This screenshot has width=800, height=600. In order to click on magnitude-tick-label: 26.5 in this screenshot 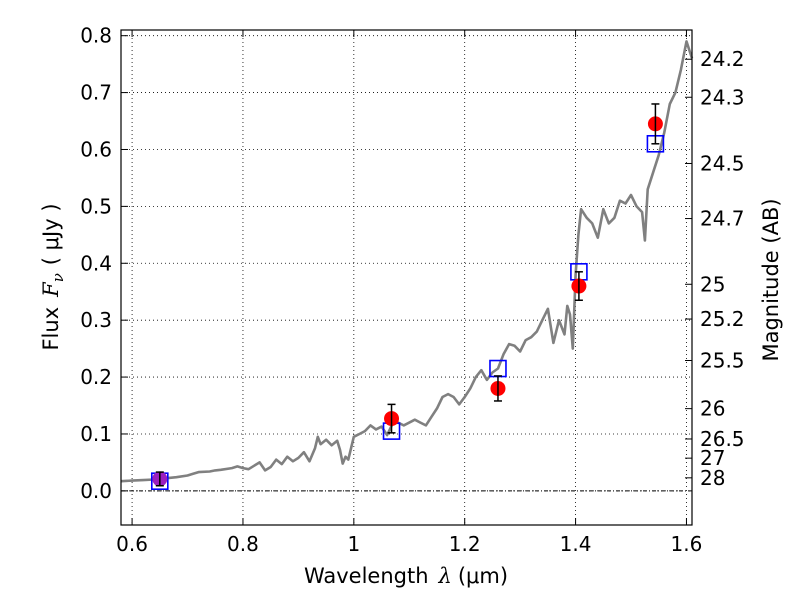, I will do `click(722, 439)`.